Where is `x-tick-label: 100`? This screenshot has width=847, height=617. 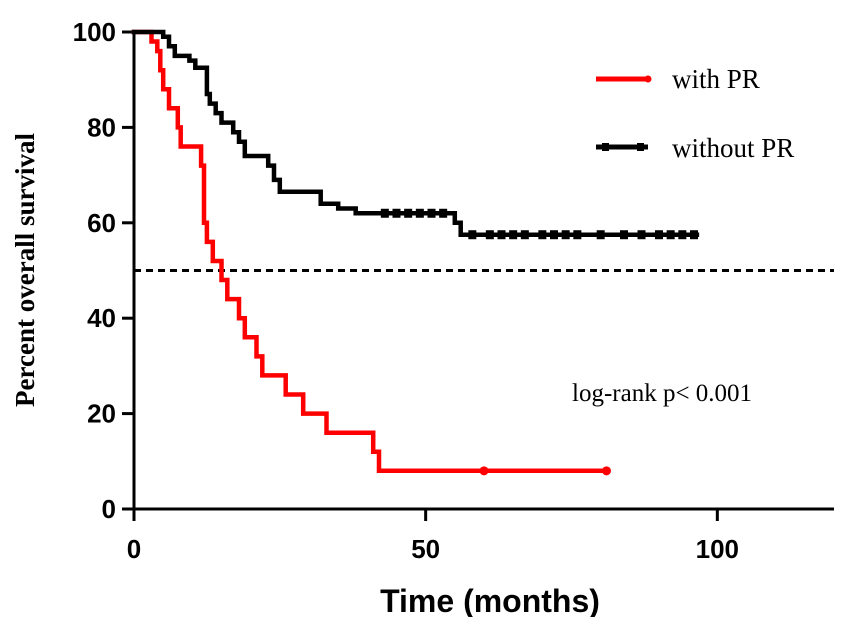 x-tick-label: 100 is located at coordinates (717, 549).